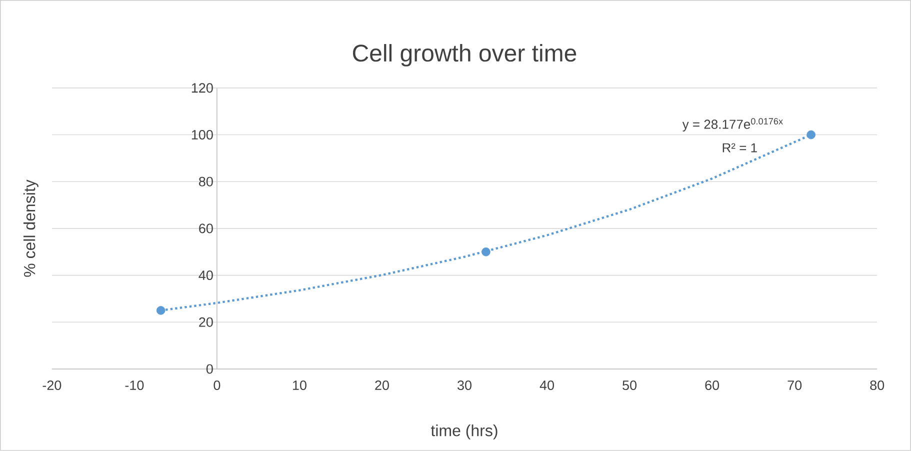 Image resolution: width=911 pixels, height=451 pixels. Describe the element at coordinates (547, 385) in the screenshot. I see `x-tick-label: 40` at that location.